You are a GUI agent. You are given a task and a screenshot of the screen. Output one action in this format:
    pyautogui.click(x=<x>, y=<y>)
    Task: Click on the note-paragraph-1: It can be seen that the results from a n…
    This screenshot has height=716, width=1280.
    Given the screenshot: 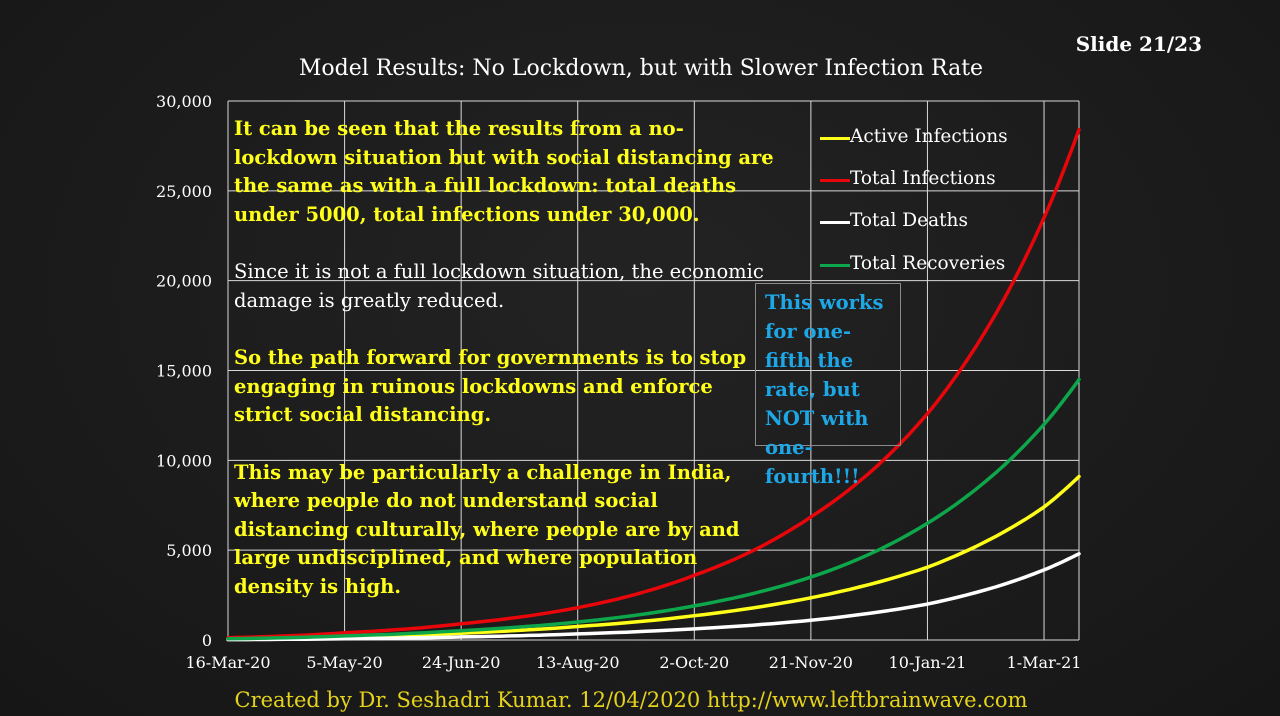 What is the action you would take?
    pyautogui.click(x=504, y=171)
    